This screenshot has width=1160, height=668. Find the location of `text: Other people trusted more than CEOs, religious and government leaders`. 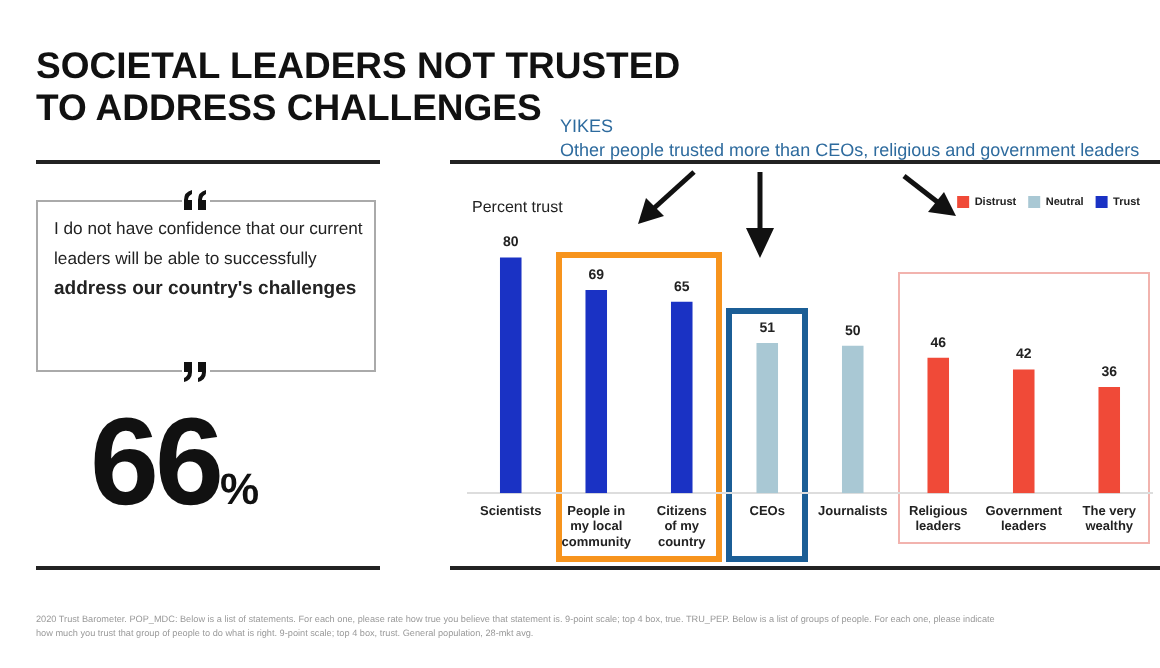

text: Other people trusted more than CEOs, religious and government leaders is located at coordinates (850, 150).